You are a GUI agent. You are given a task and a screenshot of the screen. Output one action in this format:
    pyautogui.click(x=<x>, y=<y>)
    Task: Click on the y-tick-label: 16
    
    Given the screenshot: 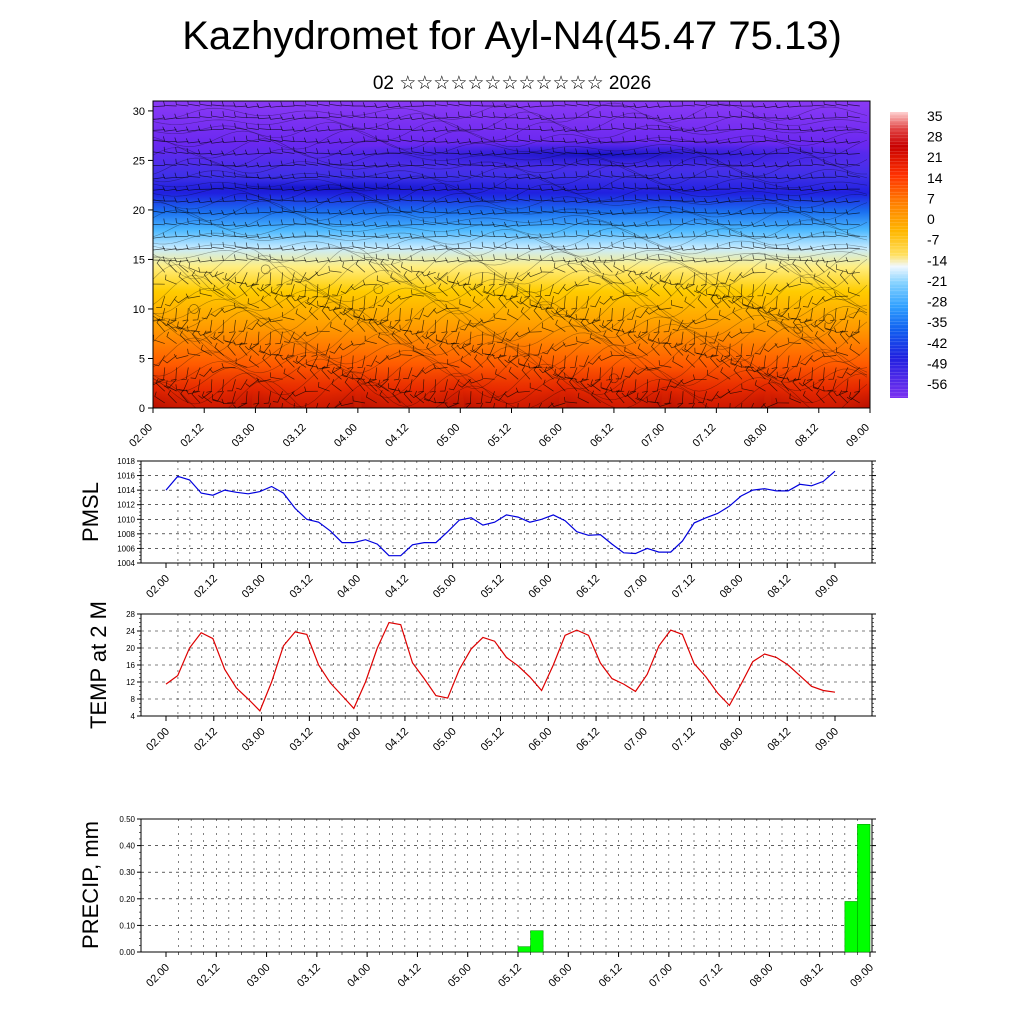 What is the action you would take?
    pyautogui.click(x=130, y=665)
    